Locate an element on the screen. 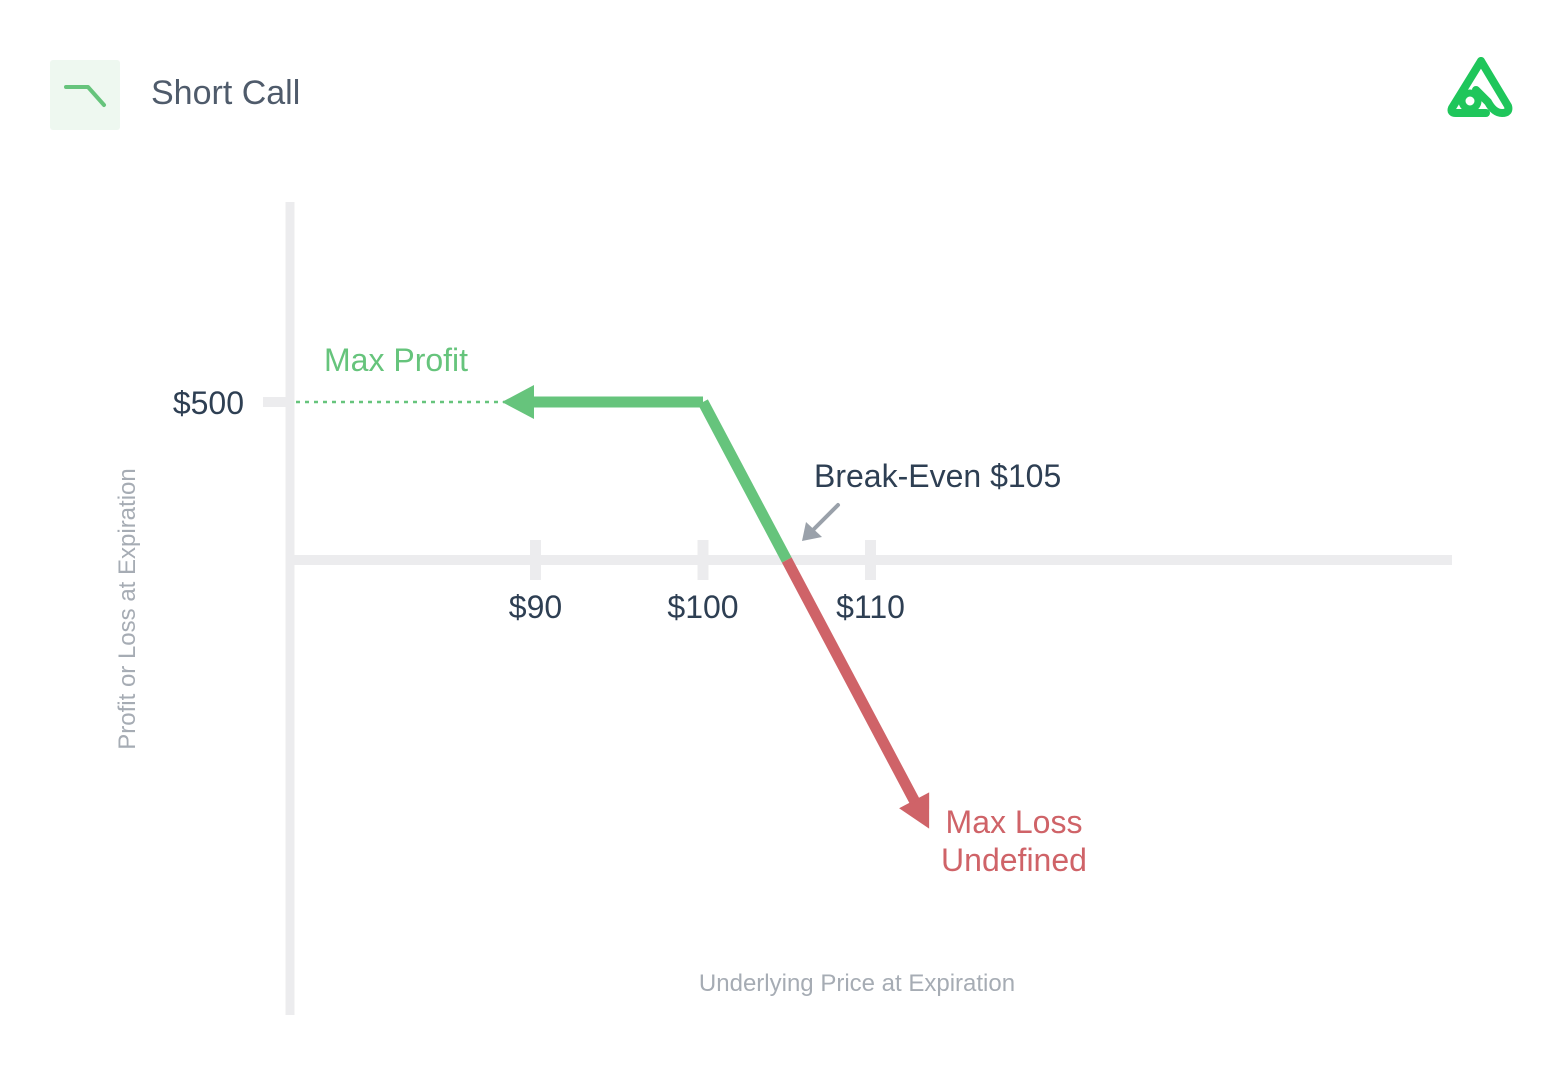 This screenshot has width=1560, height=1070. payoff-loss-segment is located at coordinates (850, 681).